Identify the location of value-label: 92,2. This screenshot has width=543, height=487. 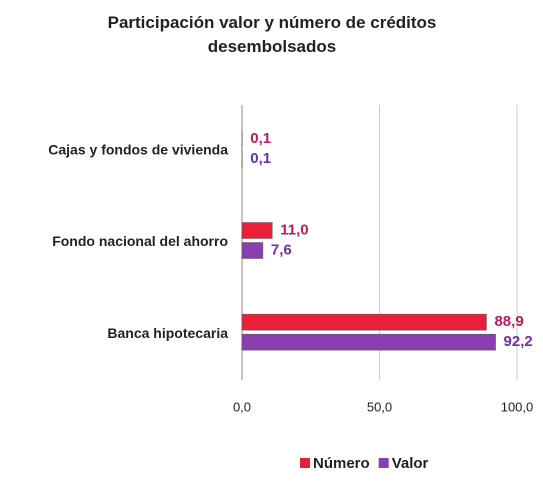
(518, 341).